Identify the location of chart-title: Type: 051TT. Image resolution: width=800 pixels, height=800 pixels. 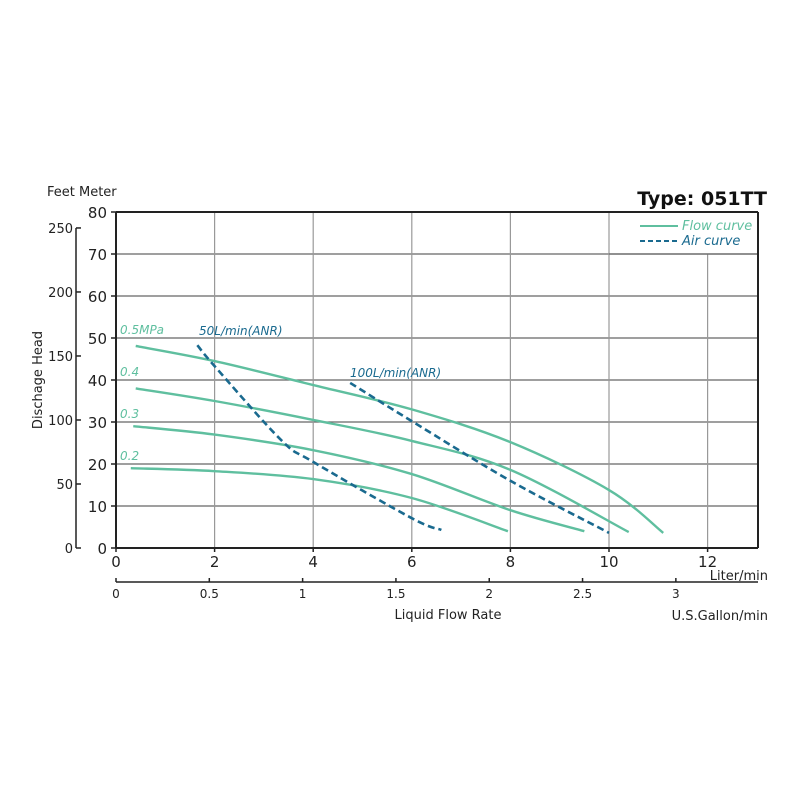
(702, 199).